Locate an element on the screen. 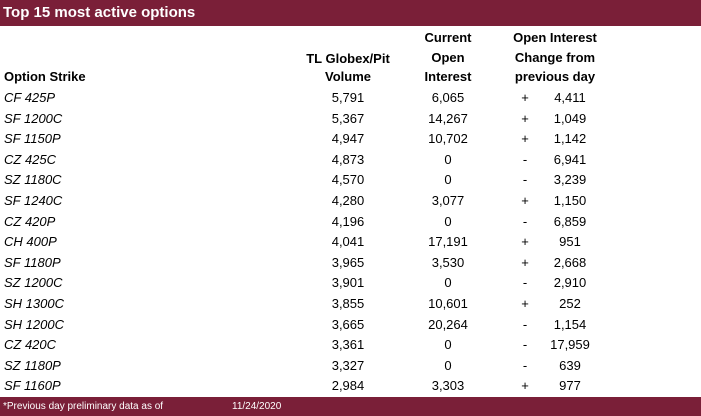  footer-date: 11/24/2020 is located at coordinates (257, 406).